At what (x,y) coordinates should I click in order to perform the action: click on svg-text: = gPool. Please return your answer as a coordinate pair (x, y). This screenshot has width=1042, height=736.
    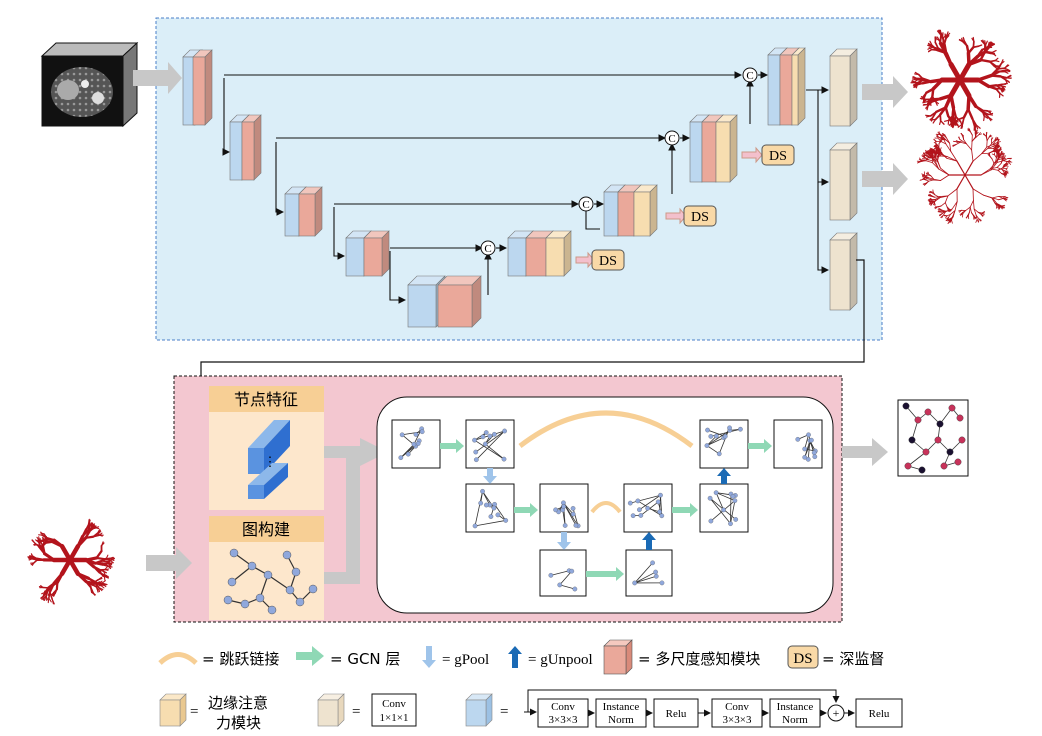
    Looking at the image, I should click on (465, 660).